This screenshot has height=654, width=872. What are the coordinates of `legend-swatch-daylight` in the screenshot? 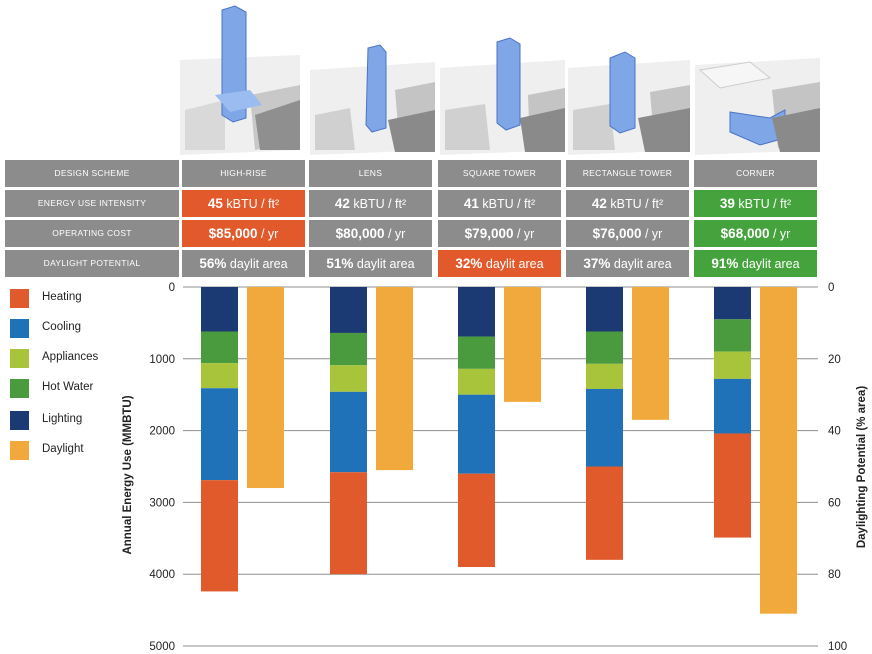 It's located at (19, 450).